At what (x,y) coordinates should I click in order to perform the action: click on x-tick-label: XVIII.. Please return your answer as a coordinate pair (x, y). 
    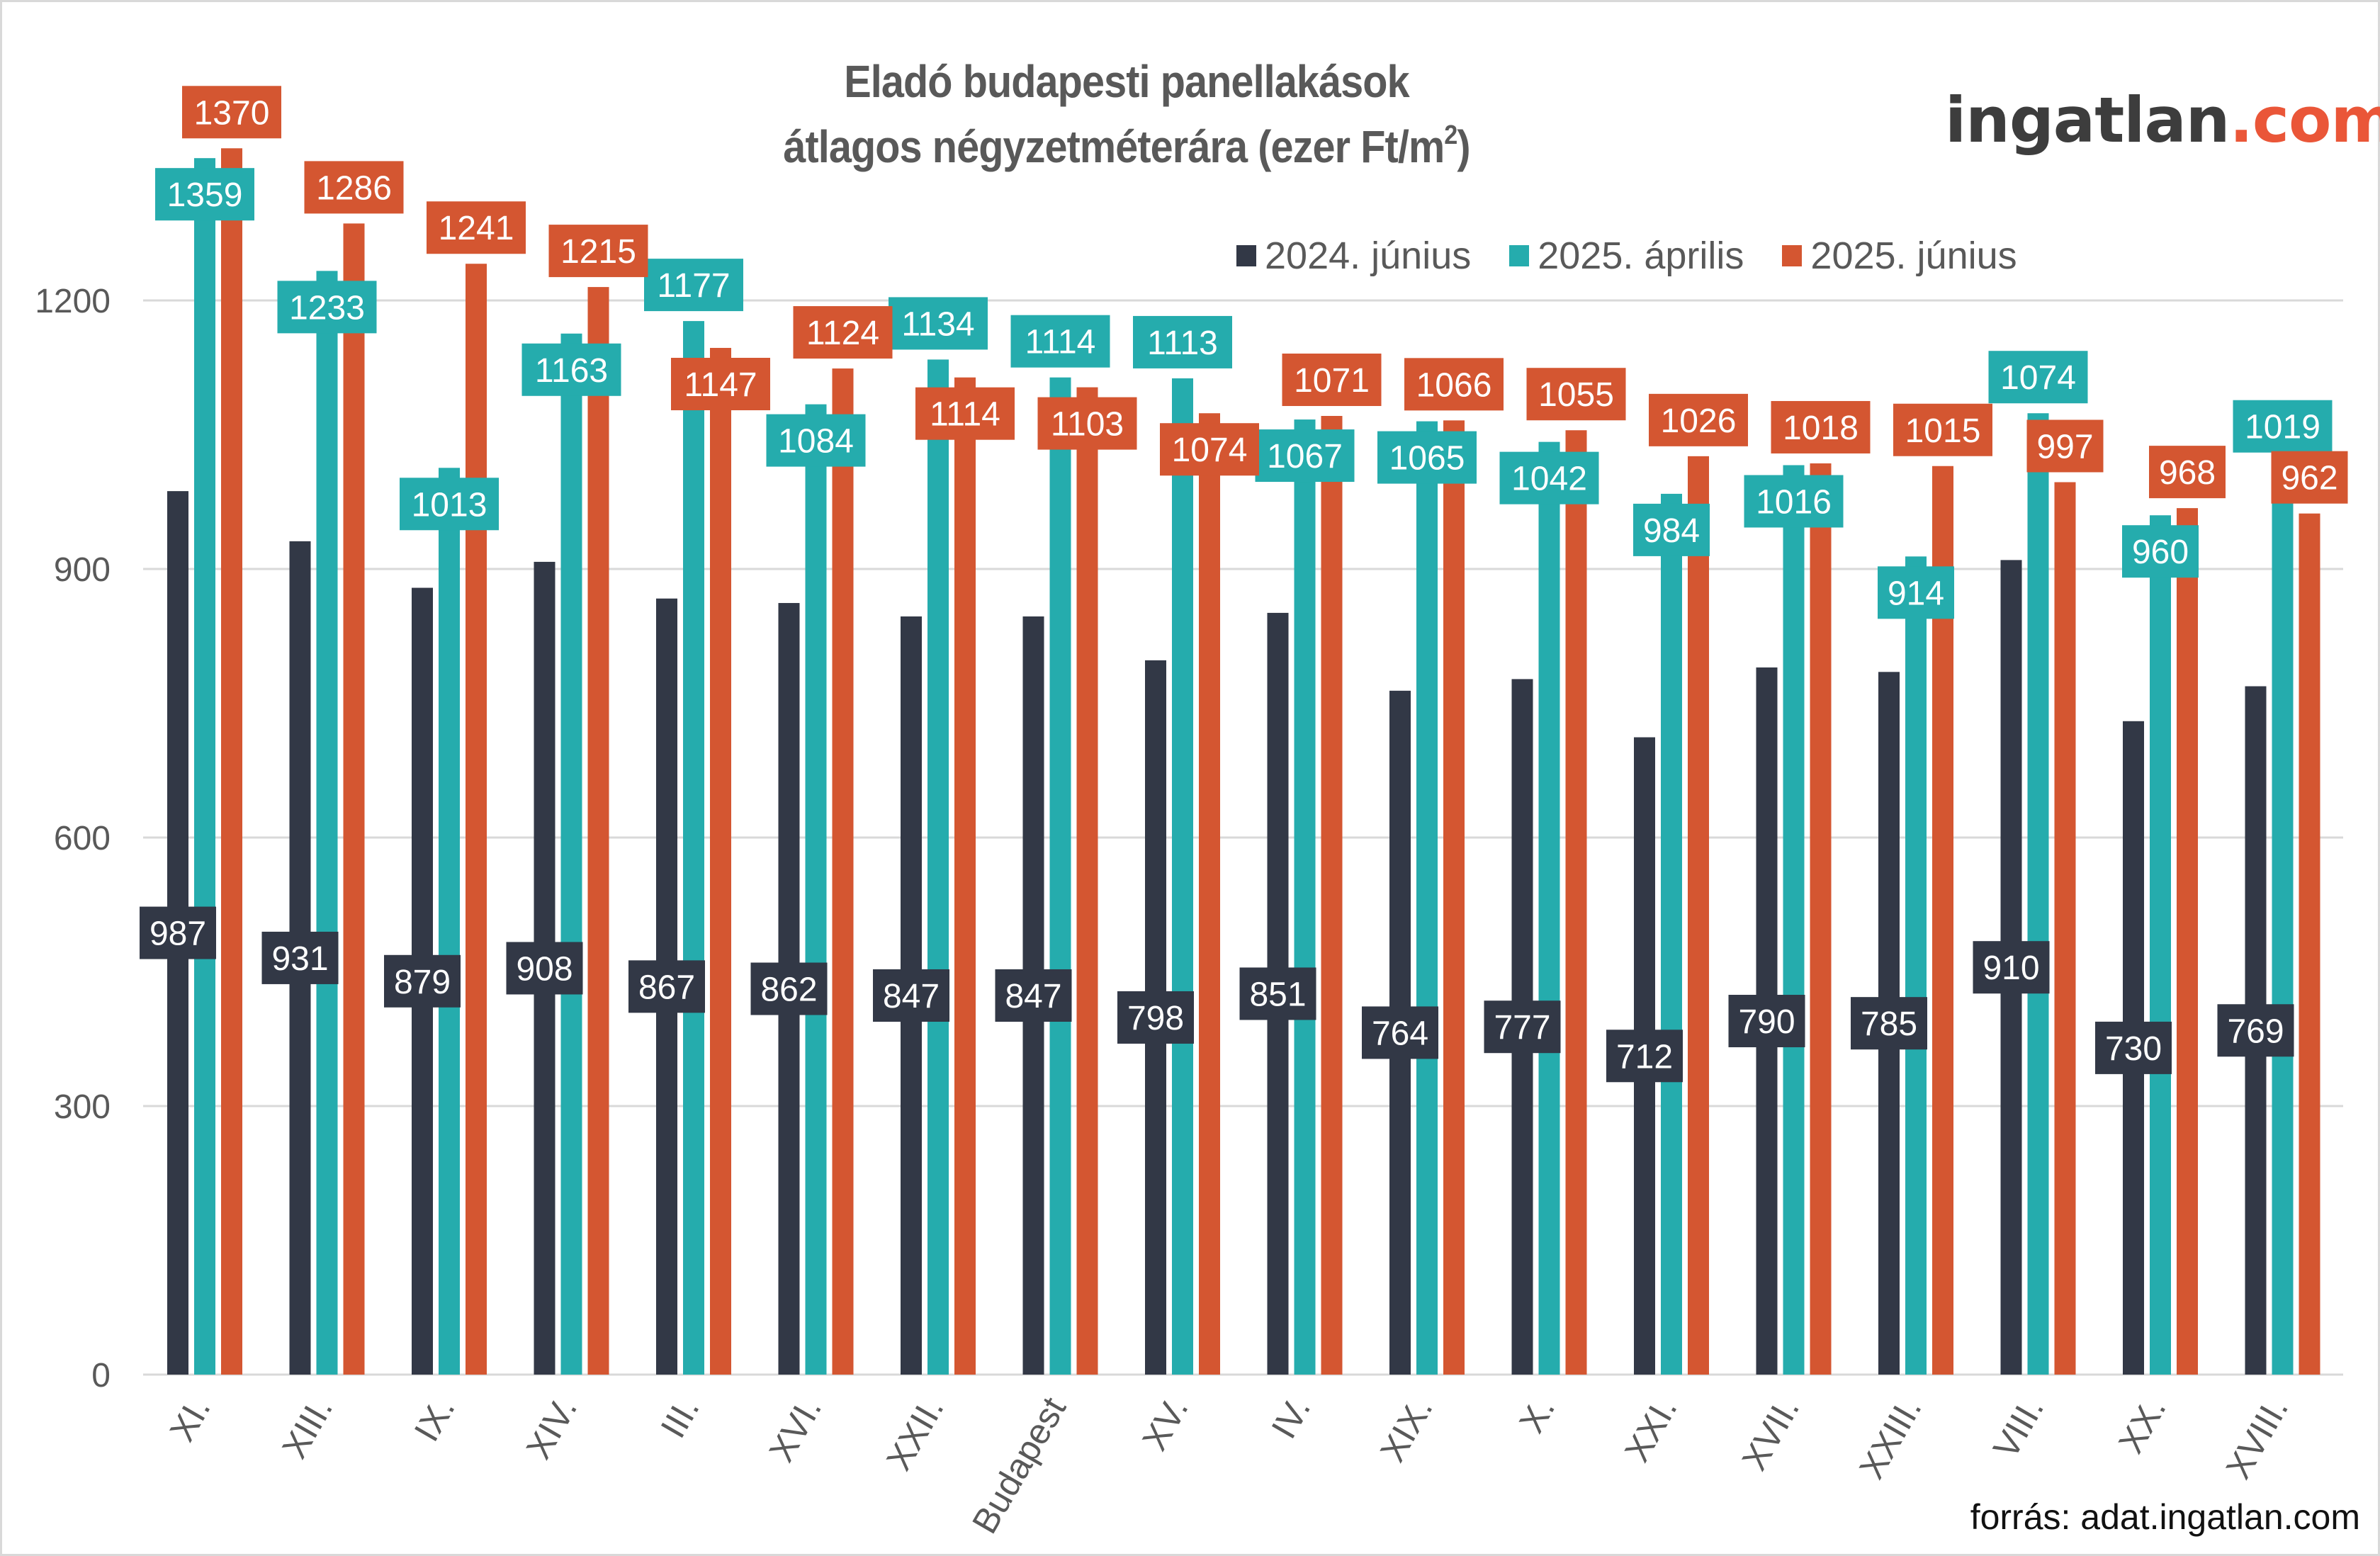
    Looking at the image, I should click on (2257, 1438).